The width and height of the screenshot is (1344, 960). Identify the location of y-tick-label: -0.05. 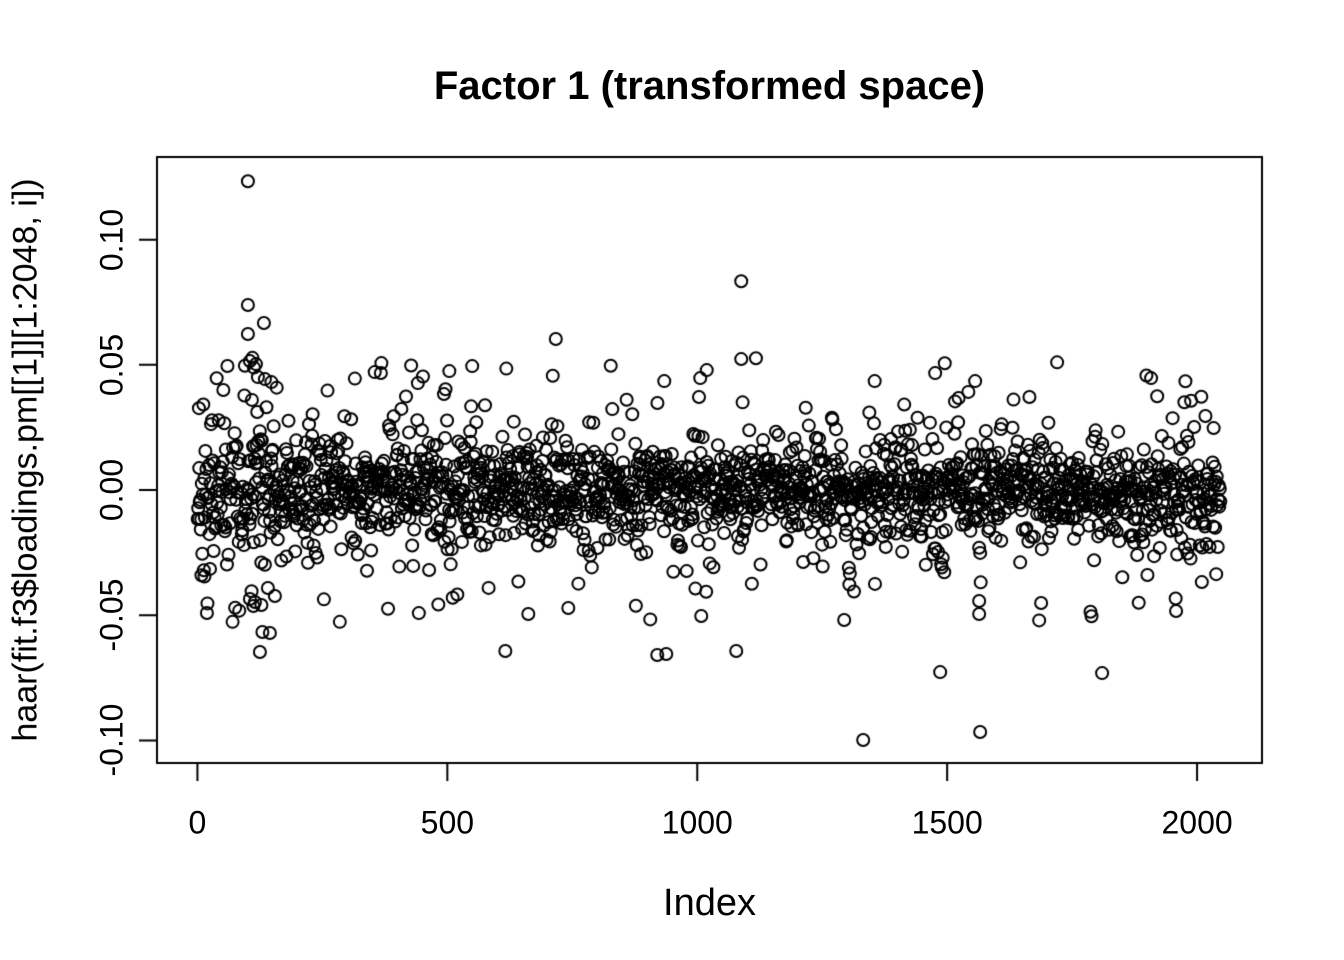
(111, 615).